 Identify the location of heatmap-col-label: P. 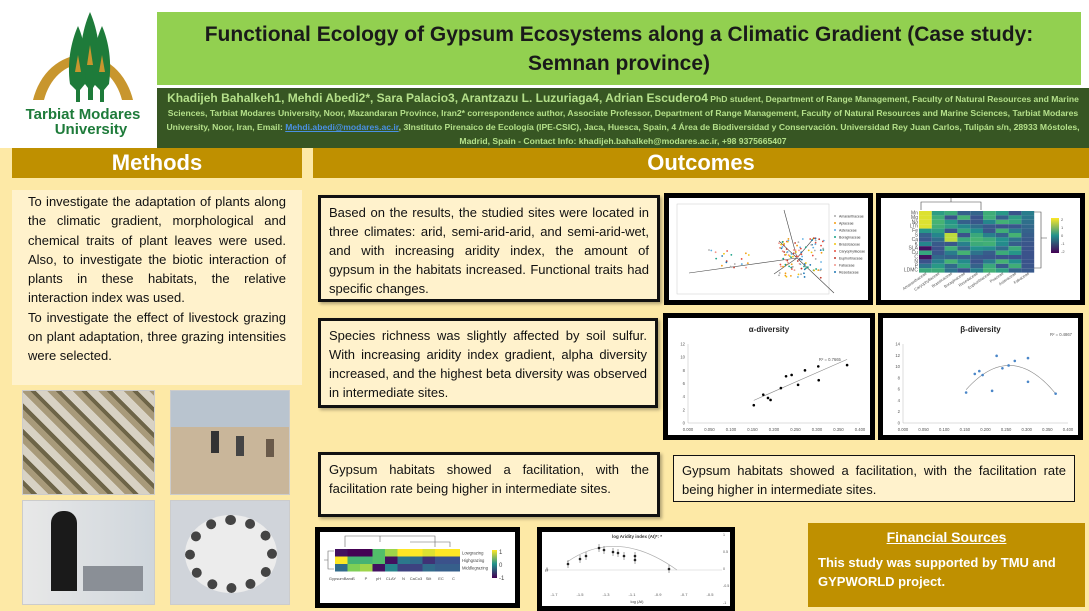
(366, 578).